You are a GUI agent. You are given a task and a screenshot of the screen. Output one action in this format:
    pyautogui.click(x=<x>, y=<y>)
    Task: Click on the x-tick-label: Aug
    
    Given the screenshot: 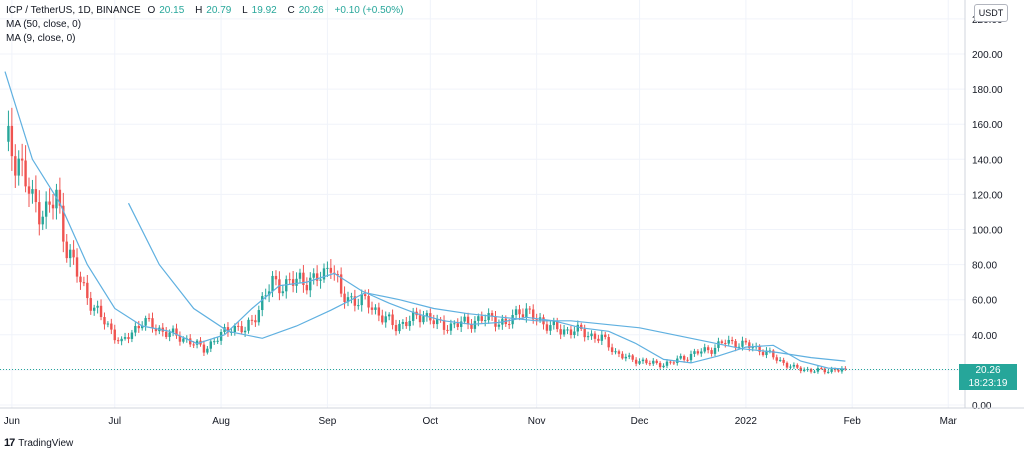 What is the action you would take?
    pyautogui.click(x=221, y=421)
    